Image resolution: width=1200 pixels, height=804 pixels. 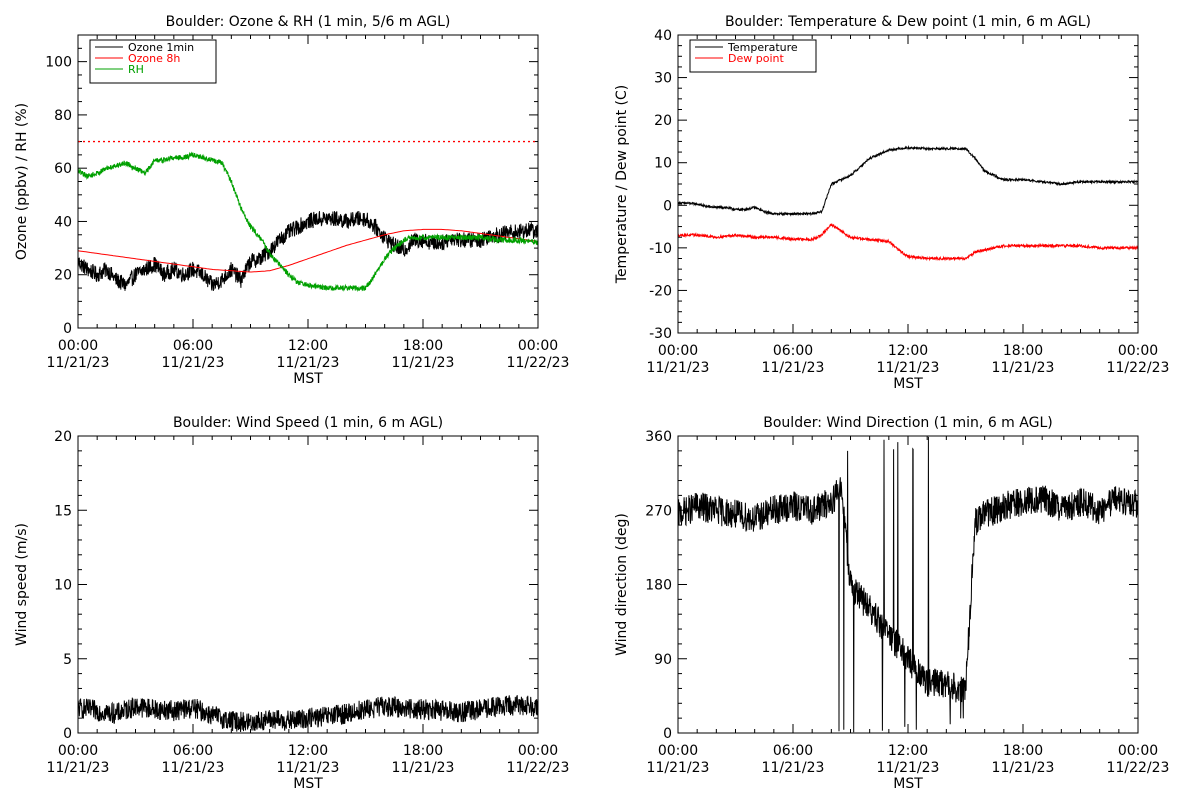 I want to click on legend-box, so click(x=753, y=56).